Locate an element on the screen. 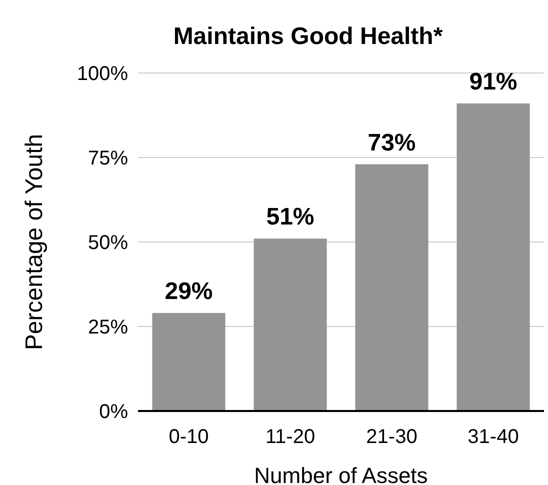 This screenshot has width=548, height=485. x-tick-label: 31-40 is located at coordinates (493, 437).